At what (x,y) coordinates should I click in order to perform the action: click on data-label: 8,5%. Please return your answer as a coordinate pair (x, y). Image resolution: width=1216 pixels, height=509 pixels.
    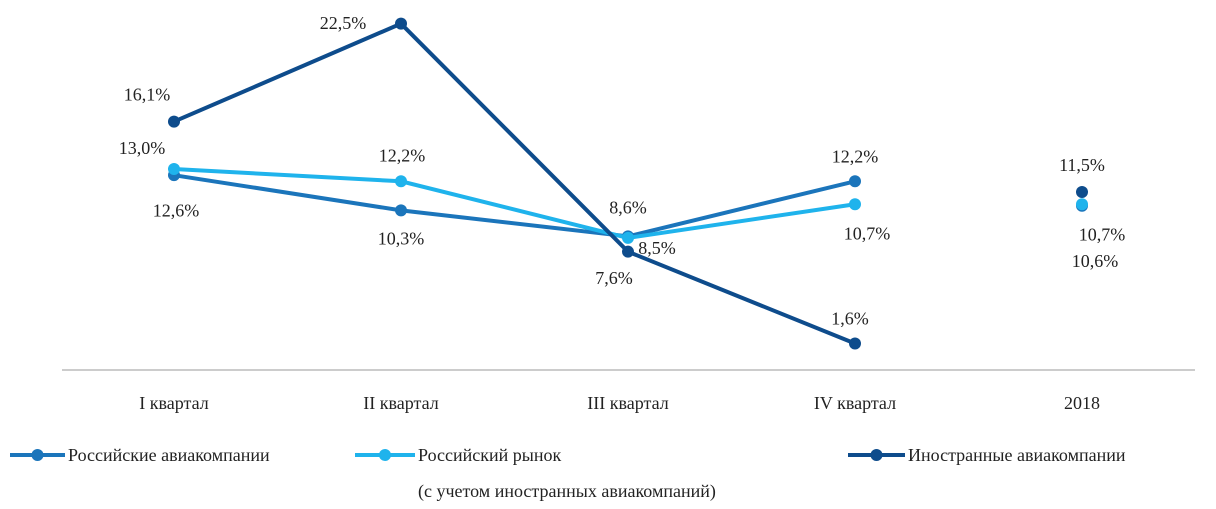
    Looking at the image, I should click on (657, 248).